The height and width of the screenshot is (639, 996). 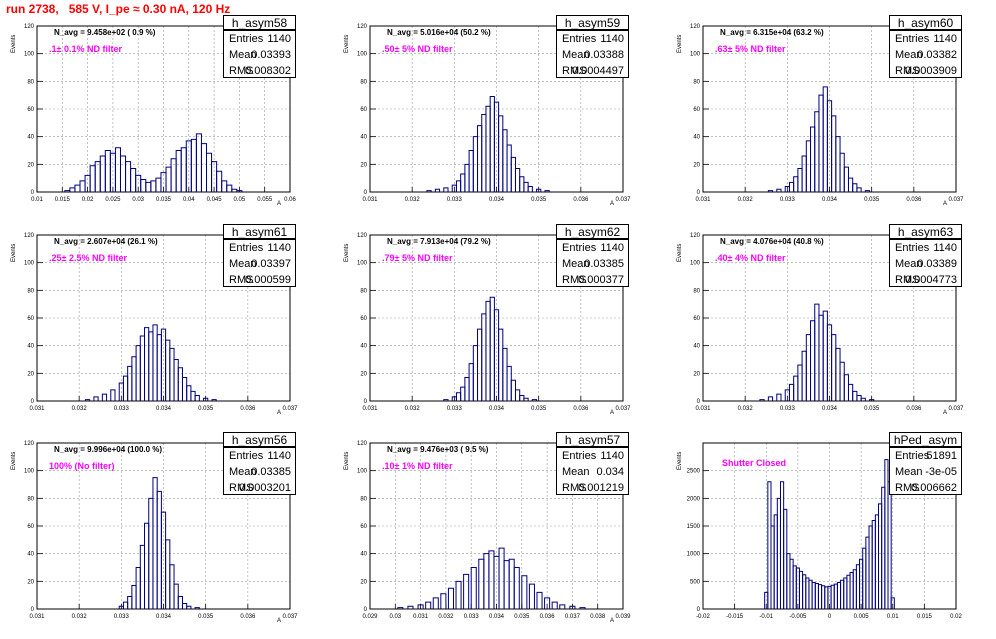 What do you see at coordinates (363, 138) in the screenshot?
I see `y-tick-label: 40` at bounding box center [363, 138].